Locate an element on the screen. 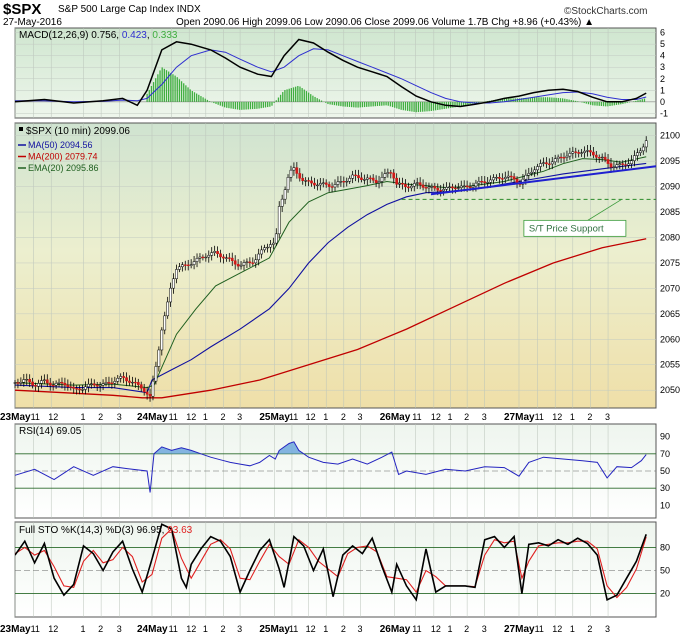 Image resolution: width=700 pixels, height=639 pixels. price-tick-label: 2100 is located at coordinates (670, 136).